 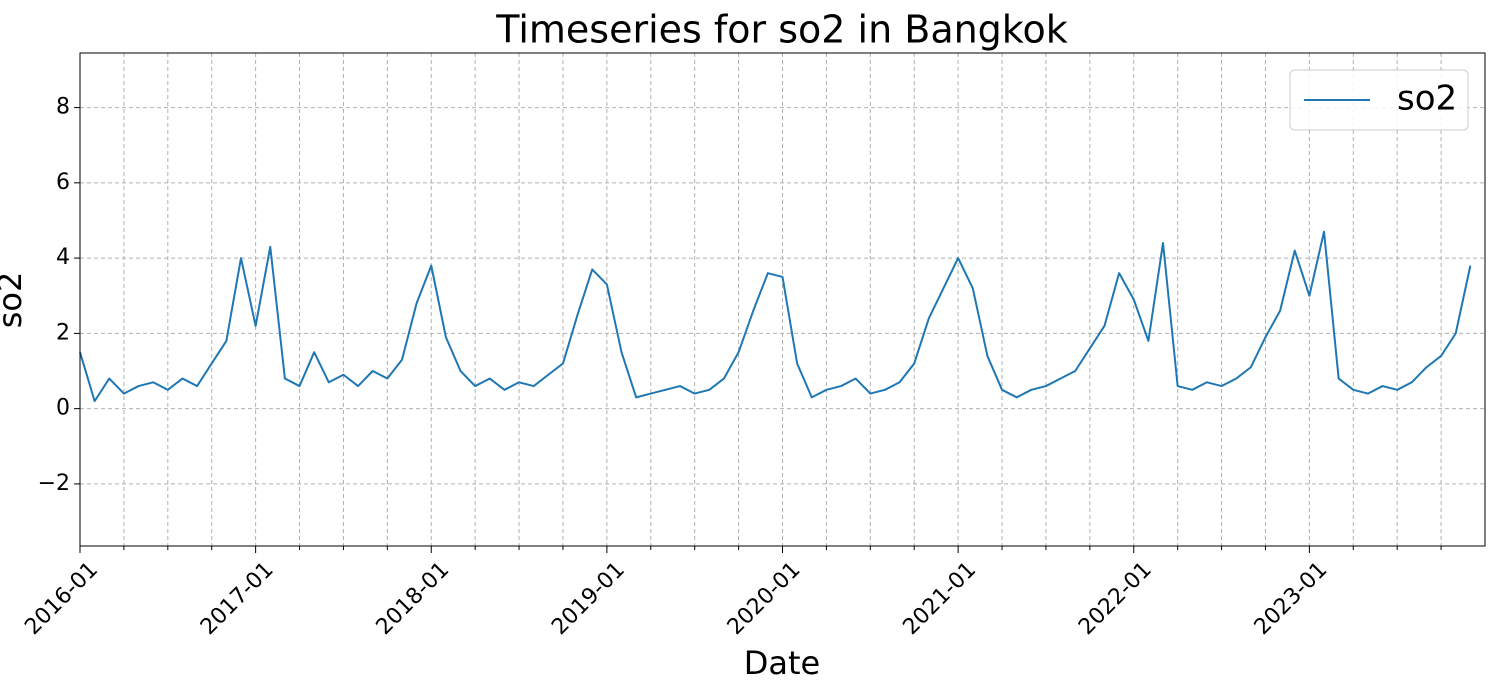 What do you see at coordinates (63, 408) in the screenshot?
I see `y-tick-label: 0` at bounding box center [63, 408].